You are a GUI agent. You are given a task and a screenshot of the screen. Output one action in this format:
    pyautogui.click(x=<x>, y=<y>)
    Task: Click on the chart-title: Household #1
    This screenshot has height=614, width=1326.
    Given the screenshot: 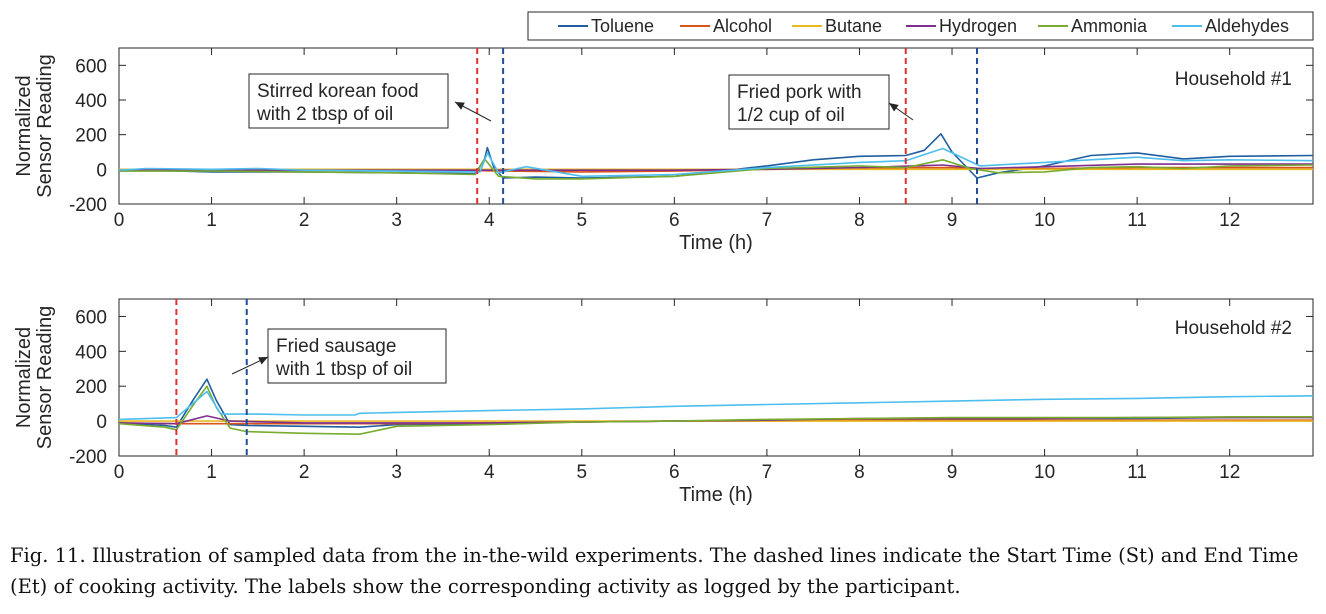 What is the action you would take?
    pyautogui.click(x=1233, y=79)
    